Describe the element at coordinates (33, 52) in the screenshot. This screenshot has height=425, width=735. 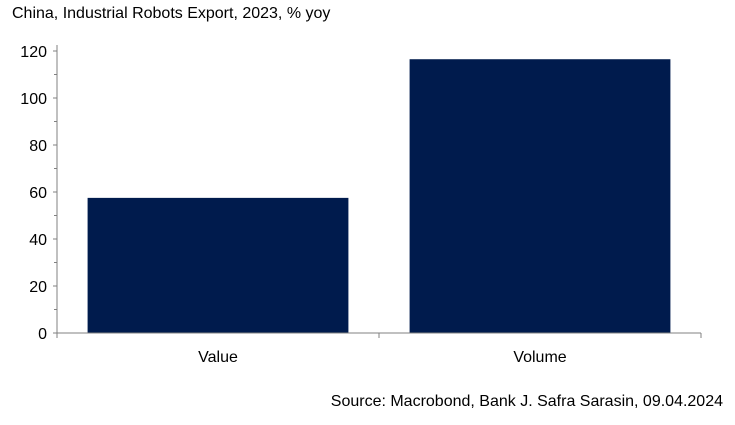
I see `y-tick-label: 120` at that location.